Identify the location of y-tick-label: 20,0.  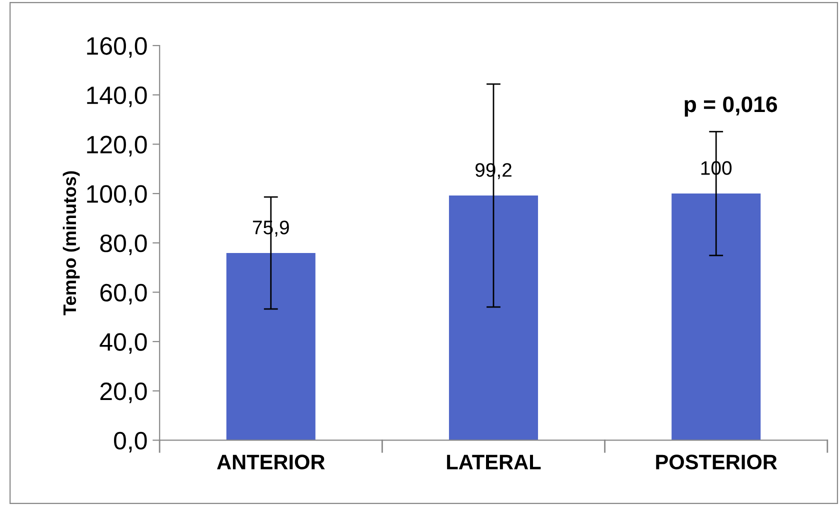
(123, 393).